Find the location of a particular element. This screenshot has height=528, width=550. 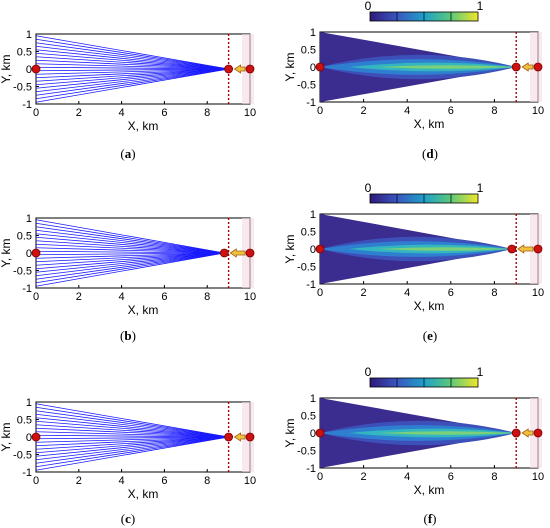

ray-plot-b: 0 2 4 6 8 10 -1 -0.5 0 0.5 1 X, km Y, km is located at coordinates (128, 265).